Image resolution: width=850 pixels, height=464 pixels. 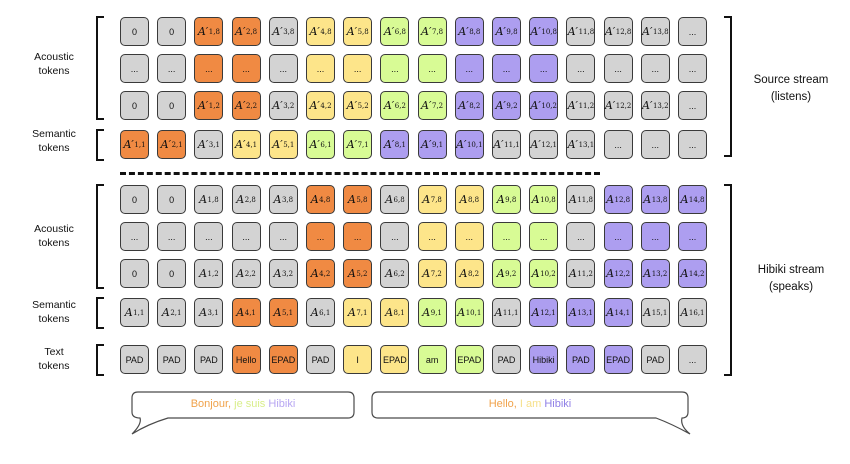 What do you see at coordinates (544, 105) in the screenshot?
I see `source-acoustic-row-3-token: A′ 10,2` at bounding box center [544, 105].